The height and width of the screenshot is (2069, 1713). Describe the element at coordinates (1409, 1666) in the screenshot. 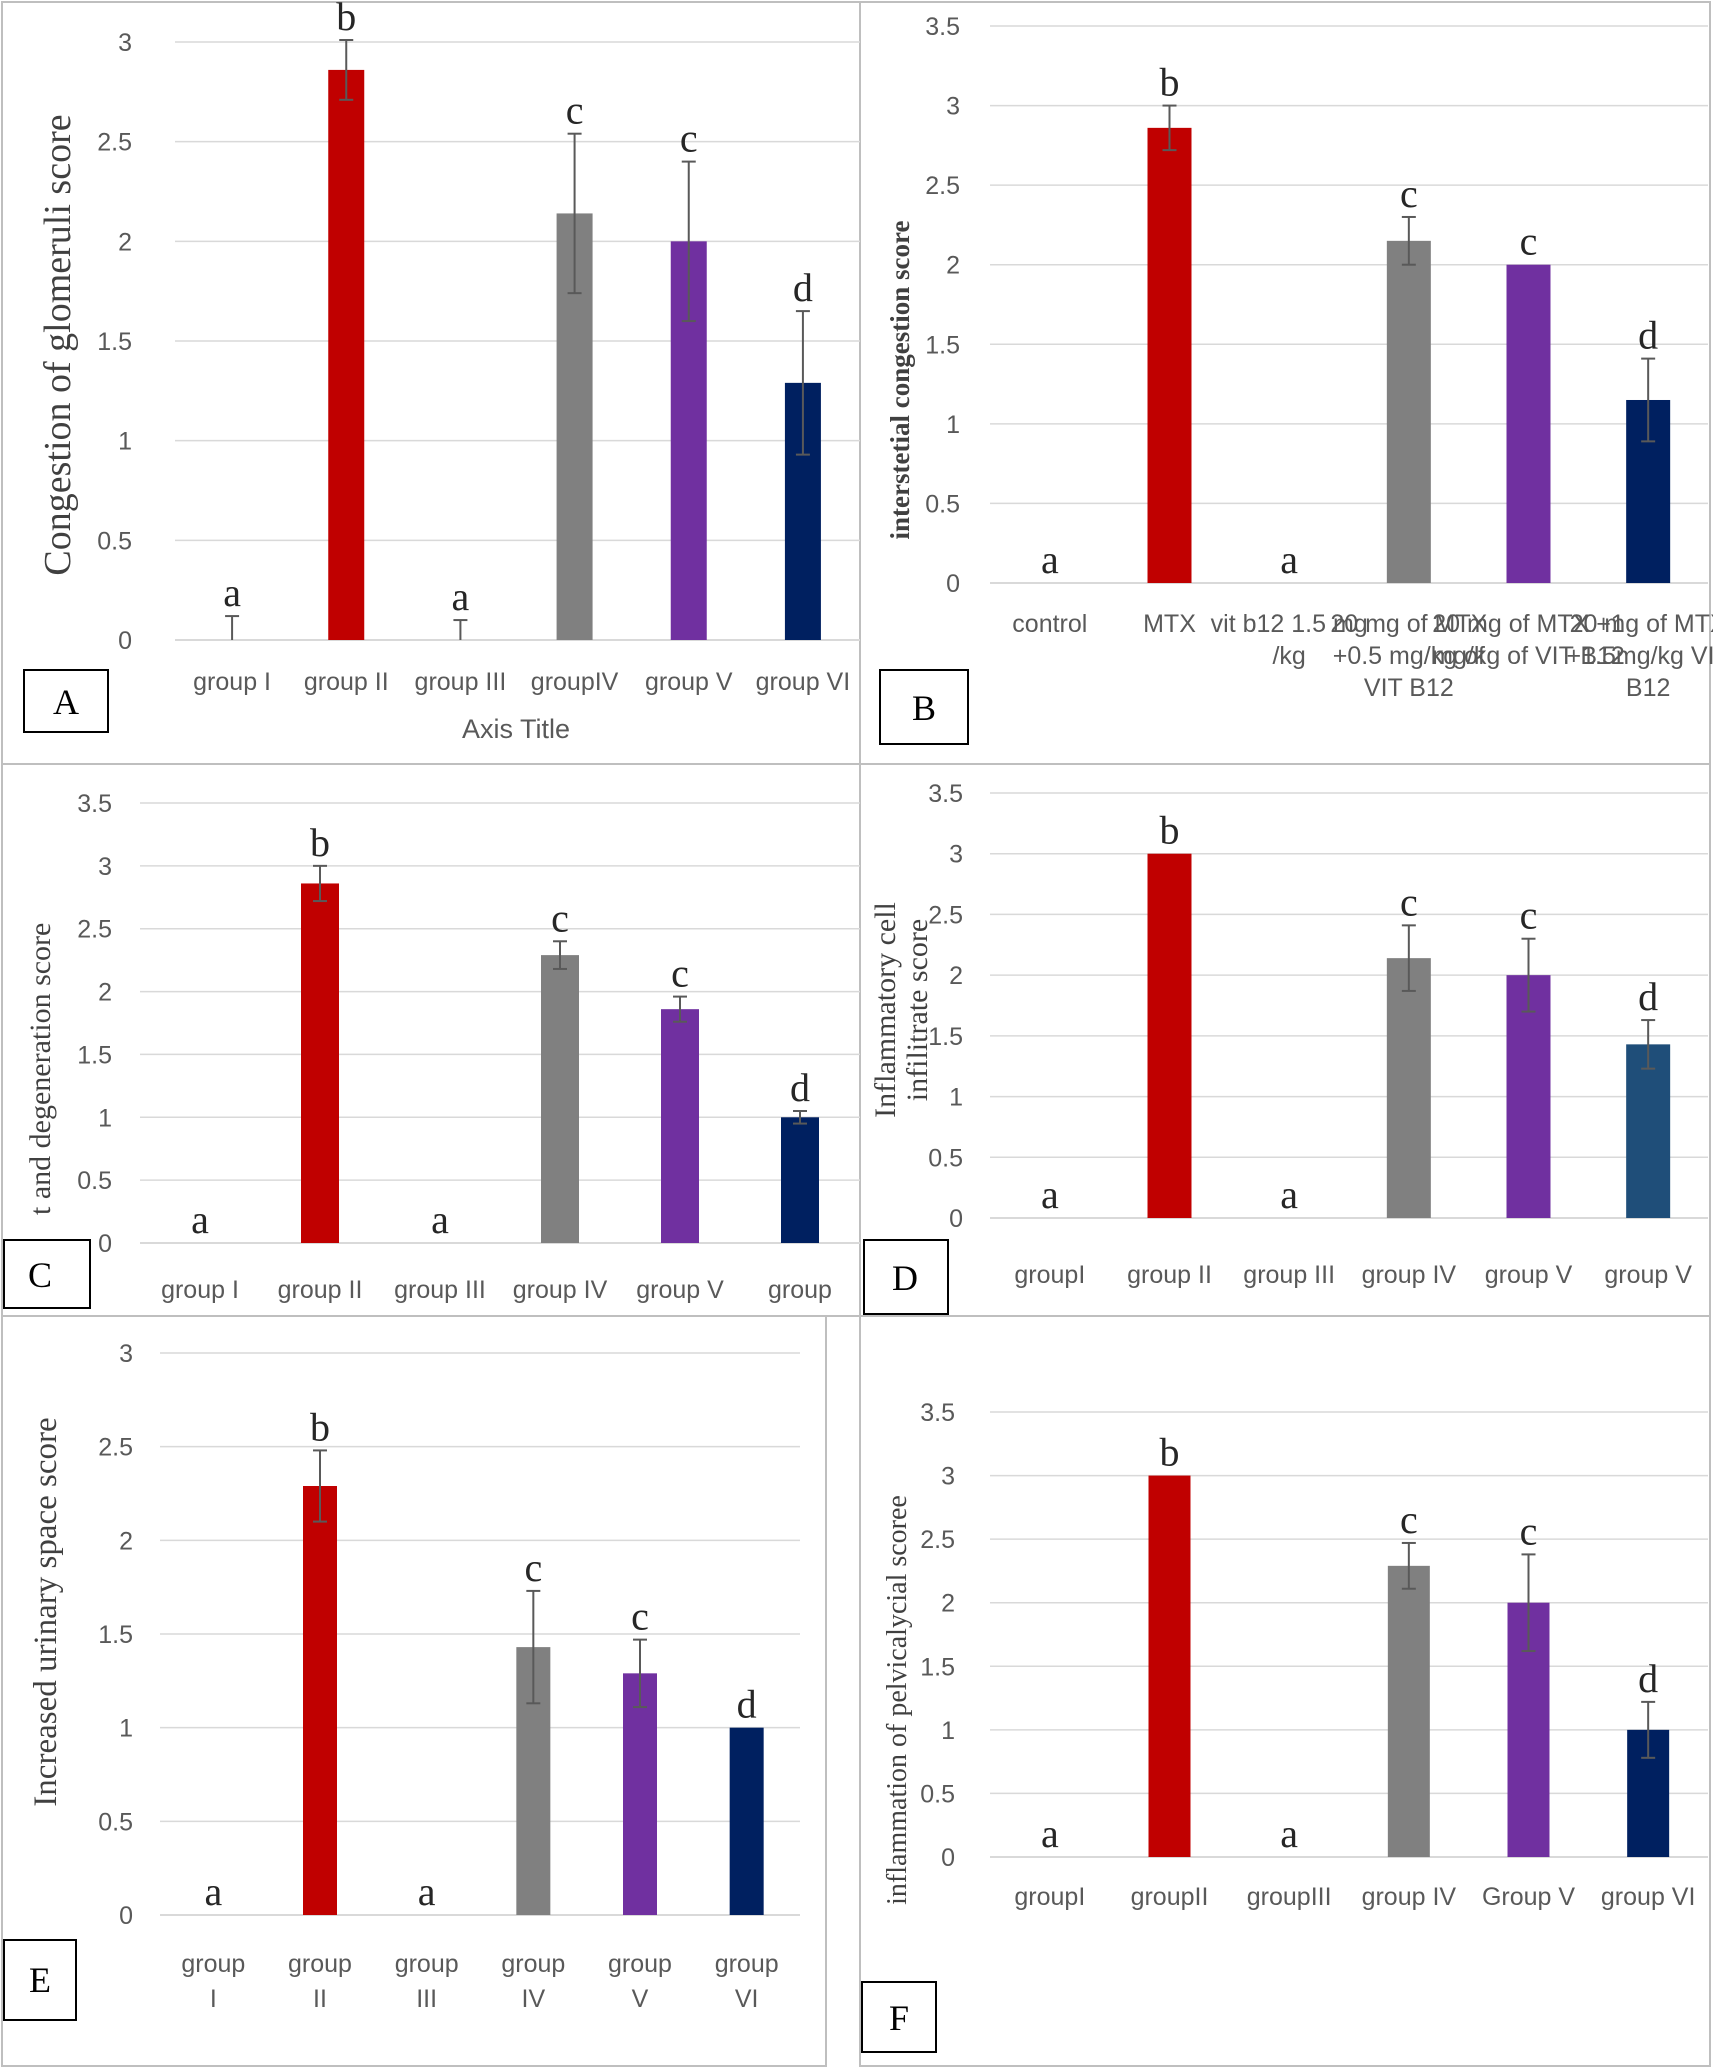

I see `chart-F-bars` at that location.